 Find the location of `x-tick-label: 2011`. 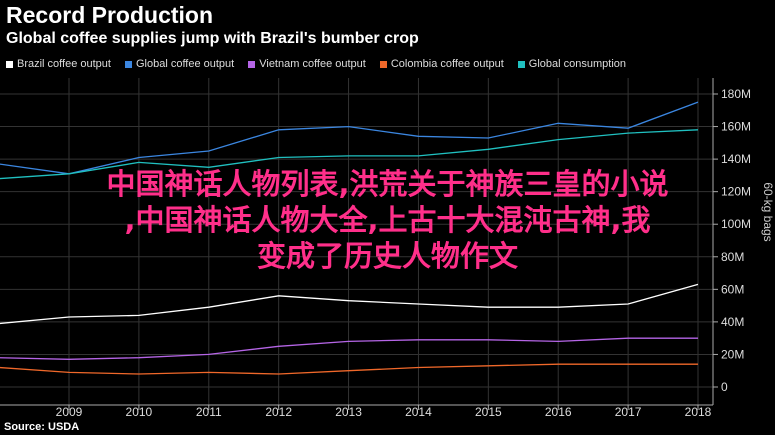

x-tick-label: 2011 is located at coordinates (209, 412).